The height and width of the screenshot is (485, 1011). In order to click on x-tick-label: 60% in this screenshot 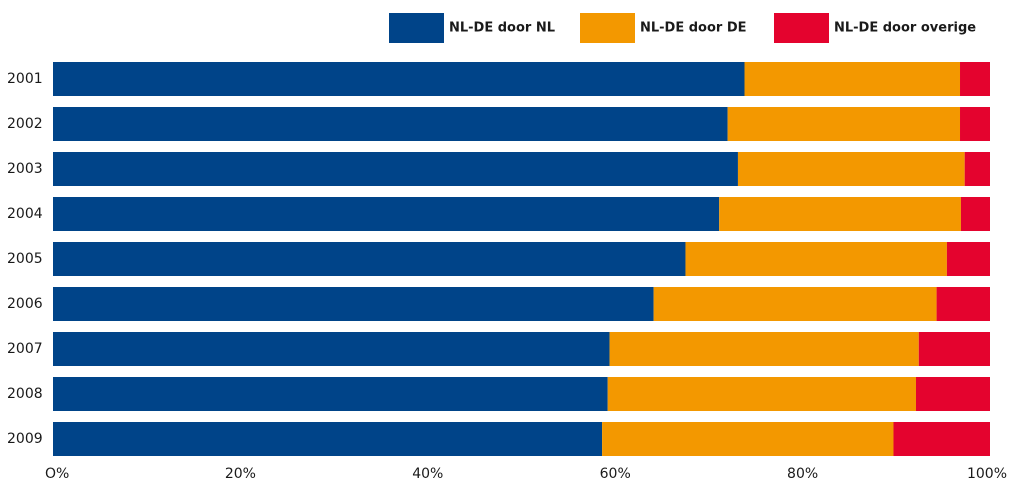, I will do `click(615, 474)`.